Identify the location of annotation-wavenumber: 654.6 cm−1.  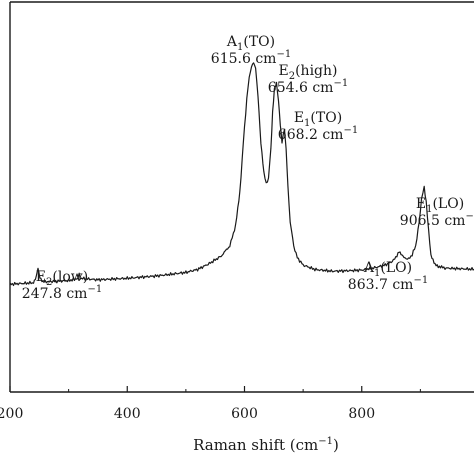
(308, 87).